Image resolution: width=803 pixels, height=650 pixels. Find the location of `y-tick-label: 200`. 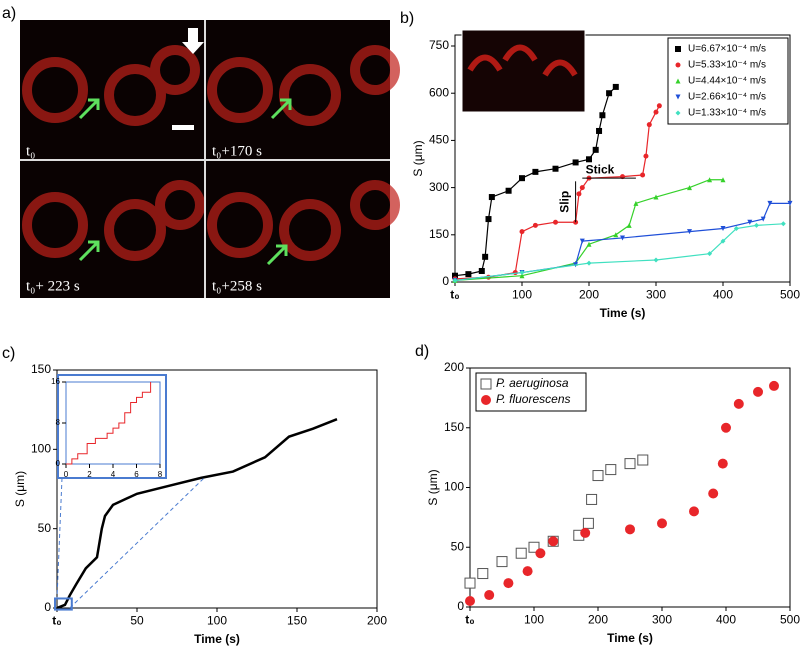

y-tick-label: 200 is located at coordinates (454, 367).